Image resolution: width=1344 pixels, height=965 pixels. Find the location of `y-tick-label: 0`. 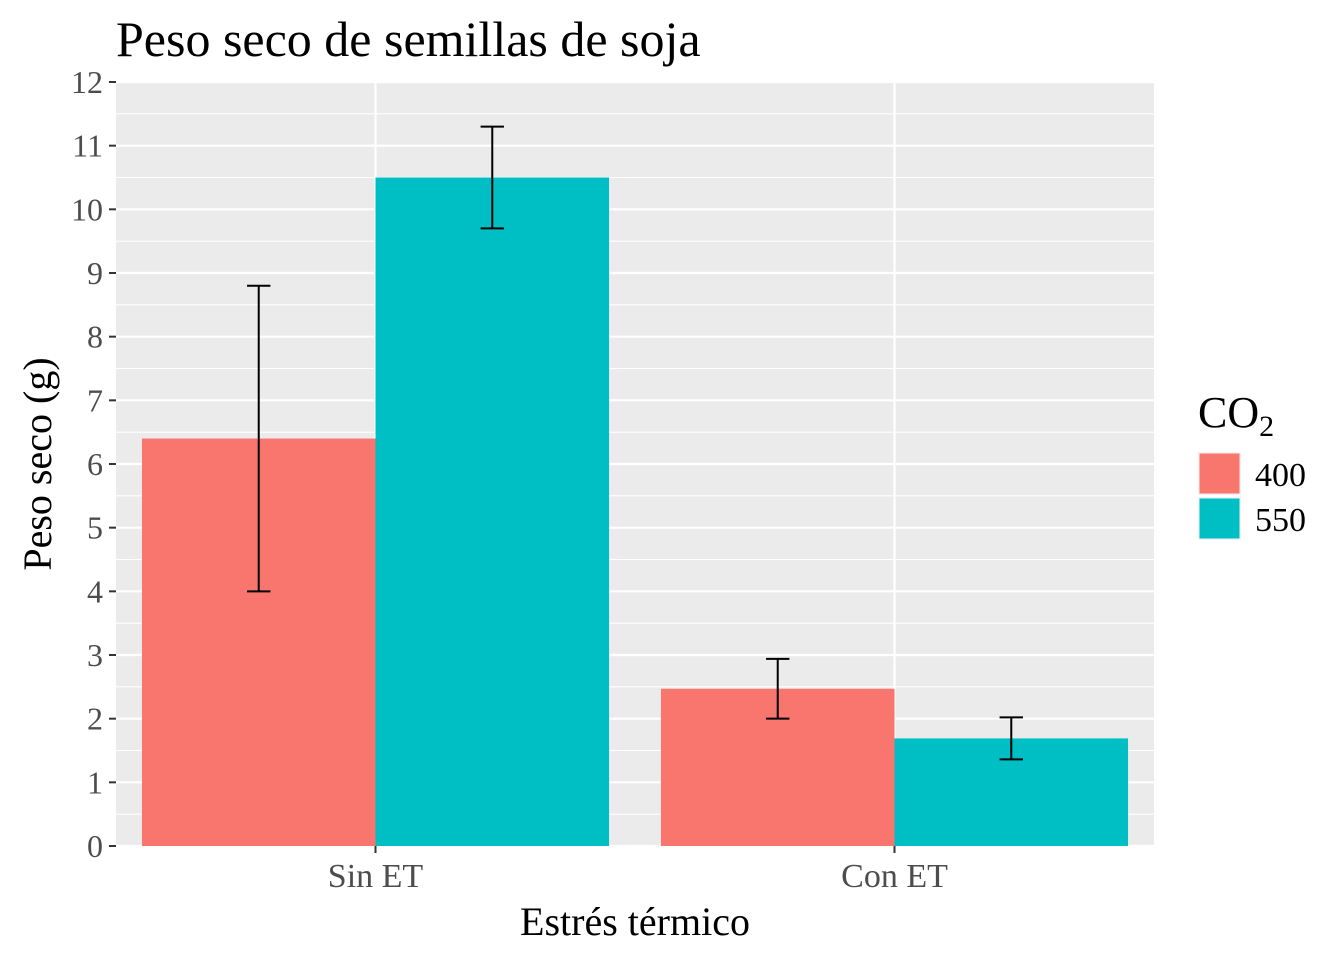

y-tick-label: 0 is located at coordinates (95, 846).